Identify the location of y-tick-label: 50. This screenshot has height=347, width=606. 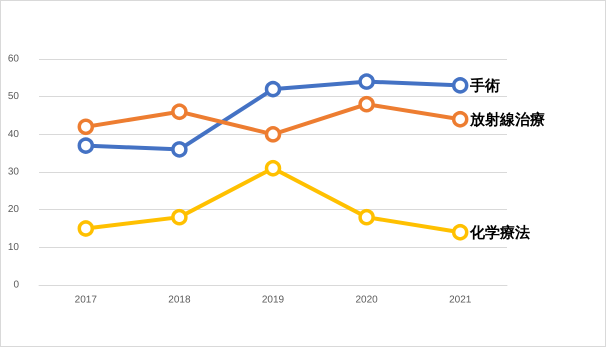
(14, 96).